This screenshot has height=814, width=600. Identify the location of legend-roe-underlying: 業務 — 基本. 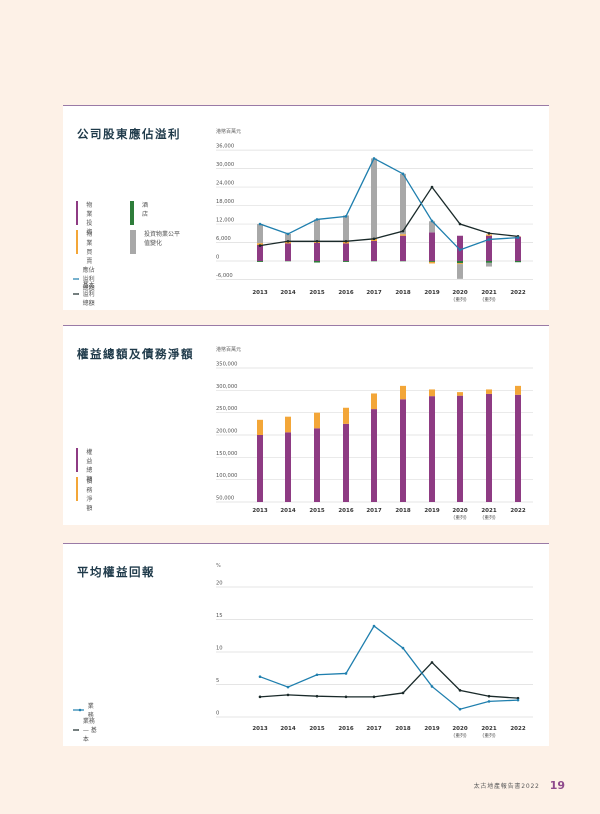
(85, 729).